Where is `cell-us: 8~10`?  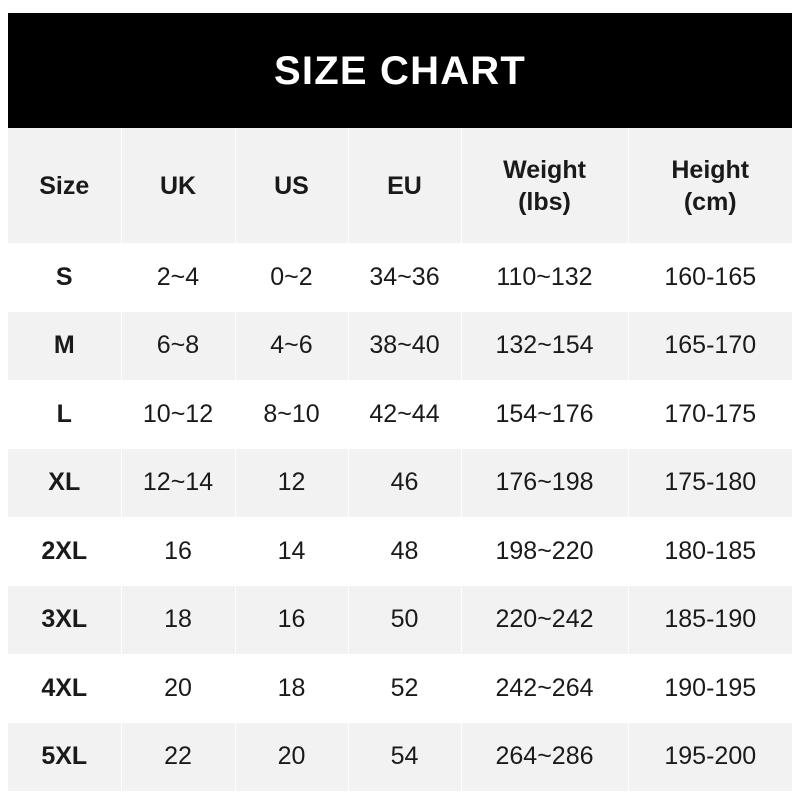 cell-us: 8~10 is located at coordinates (292, 414).